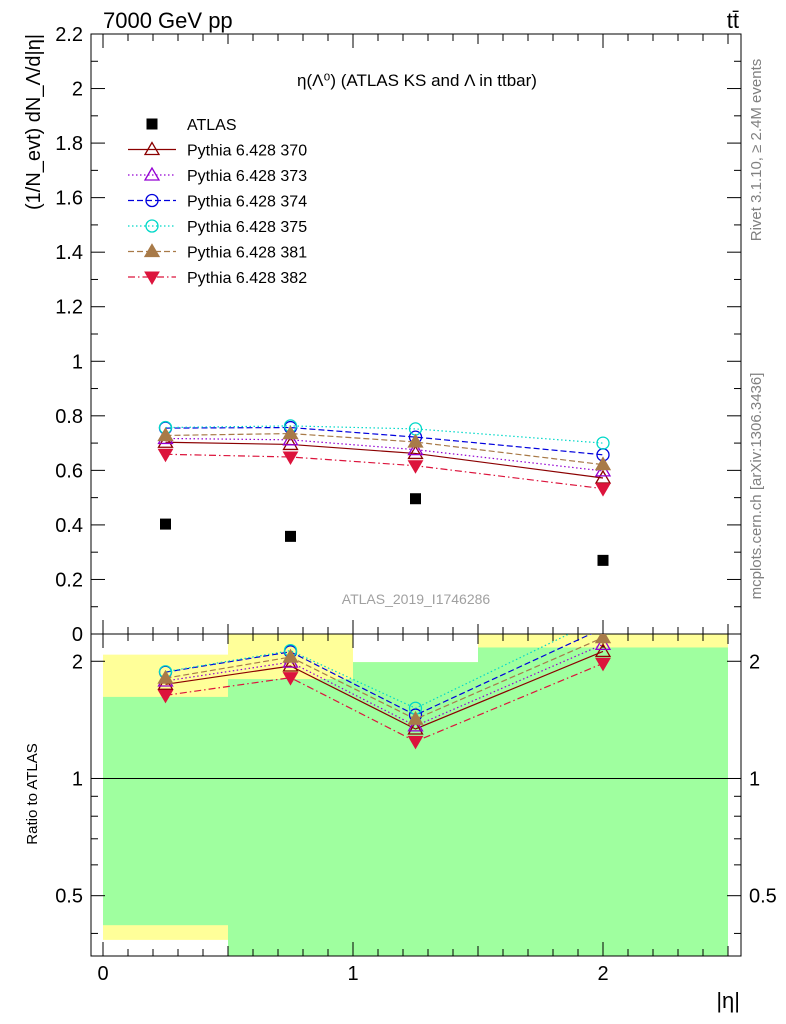  I want to click on x-tick-label: 0, so click(102, 974).